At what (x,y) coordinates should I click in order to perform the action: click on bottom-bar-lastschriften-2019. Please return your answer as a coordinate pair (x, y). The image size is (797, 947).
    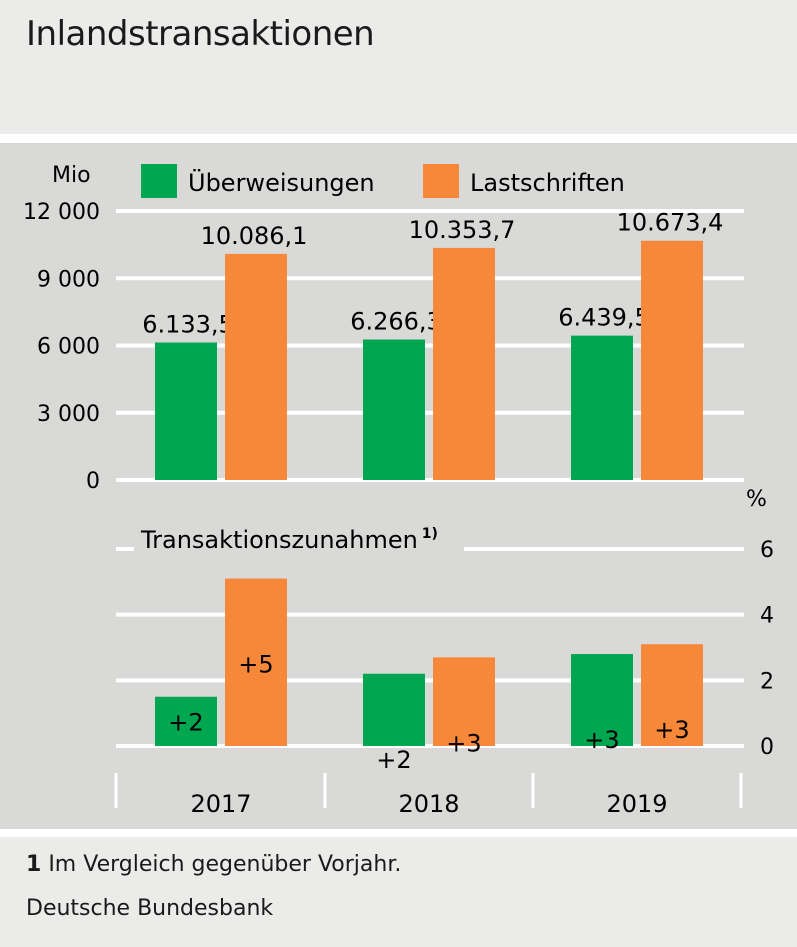
    Looking at the image, I should click on (672, 695).